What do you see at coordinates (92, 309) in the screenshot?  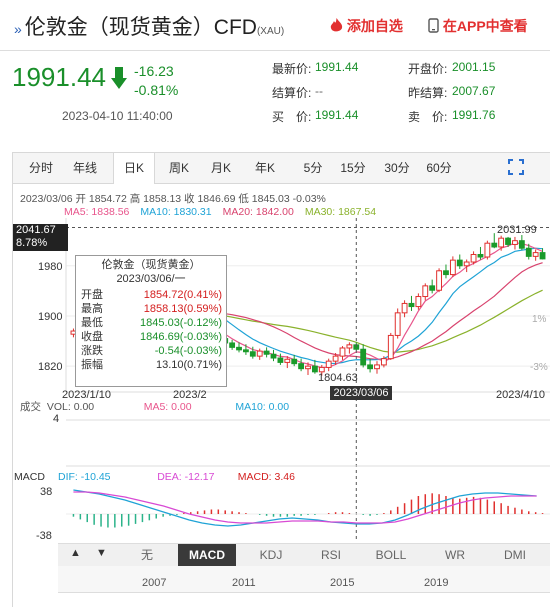 I see `tooltip-key: 最高` at bounding box center [92, 309].